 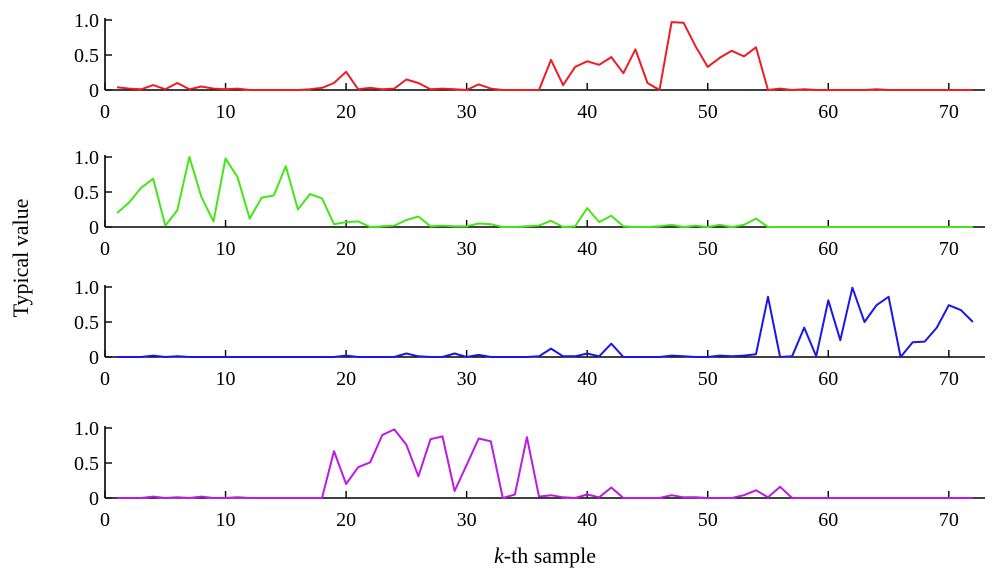 I want to click on x-tick-label: 20, so click(x=346, y=112).